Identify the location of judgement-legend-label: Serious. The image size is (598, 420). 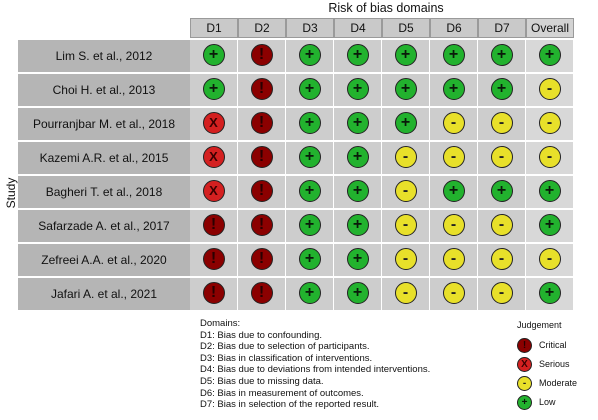
(554, 364).